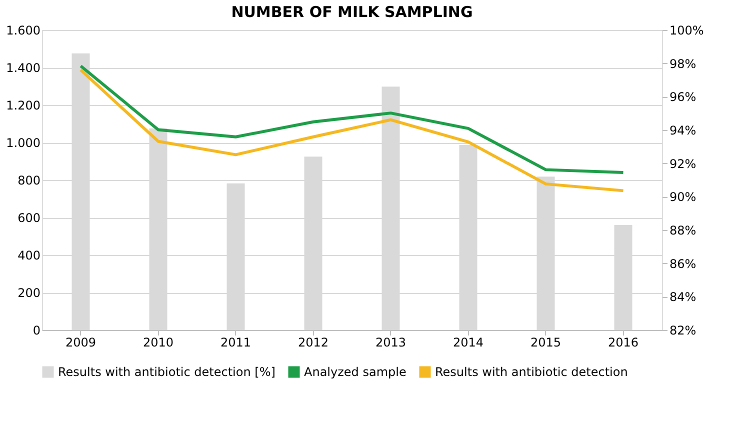 This screenshot has height=444, width=754. What do you see at coordinates (29, 255) in the screenshot?
I see `y-tick-label: 400` at bounding box center [29, 255].